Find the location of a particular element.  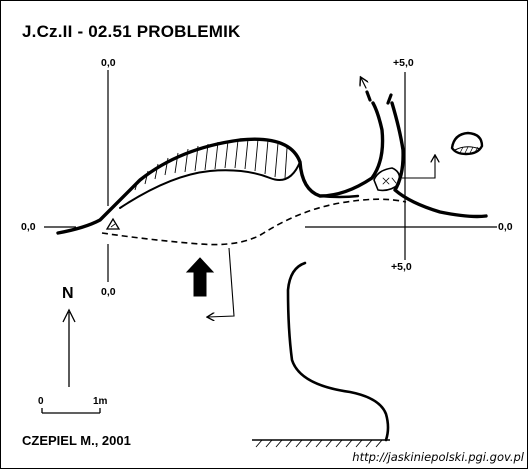

axis-label-left-side: 0,0 is located at coordinates (28, 227).